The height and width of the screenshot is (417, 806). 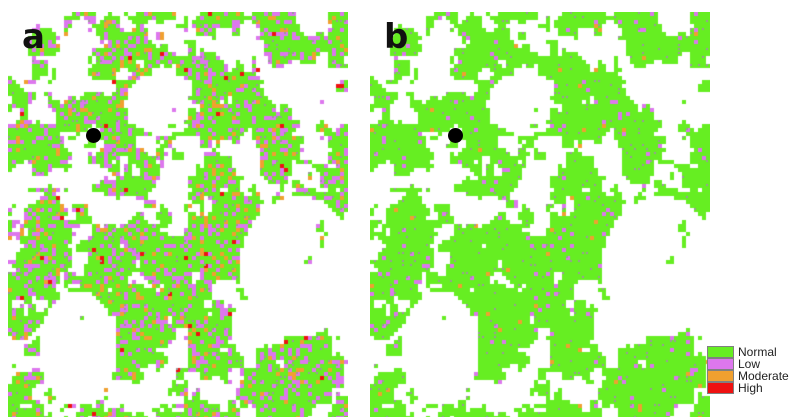 I want to click on legend-label-moderate: Moderate, so click(x=763, y=376).